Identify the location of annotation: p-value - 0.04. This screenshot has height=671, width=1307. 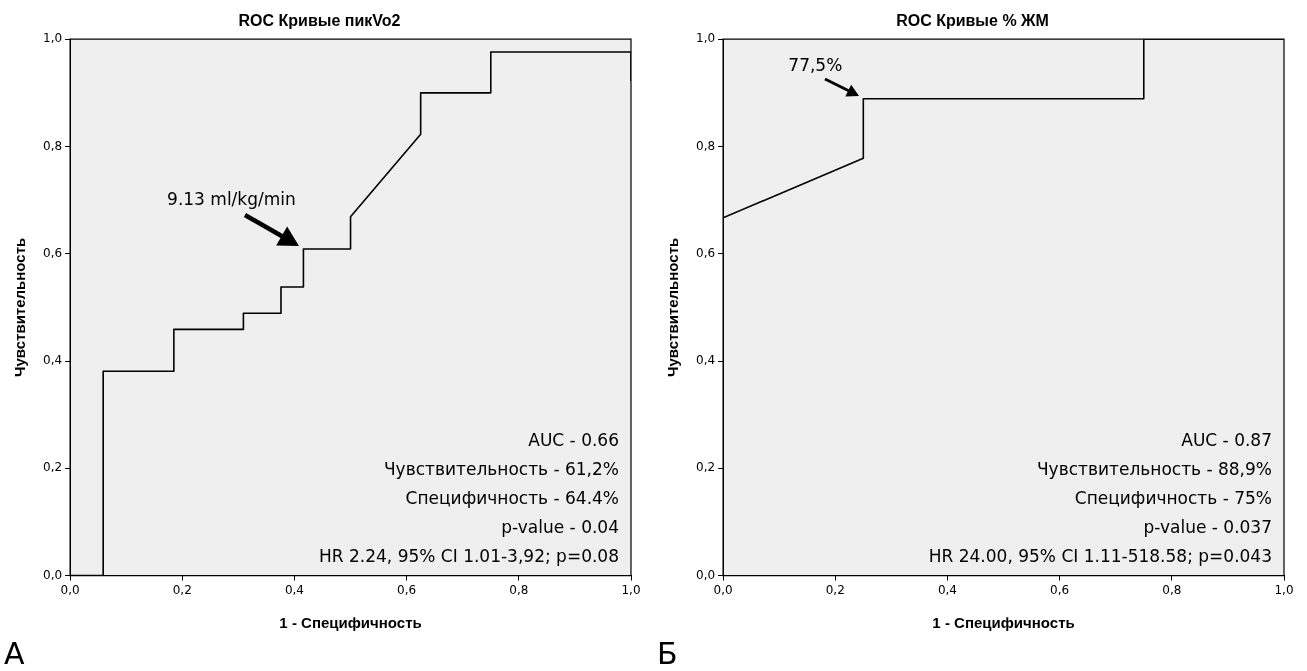
(560, 526).